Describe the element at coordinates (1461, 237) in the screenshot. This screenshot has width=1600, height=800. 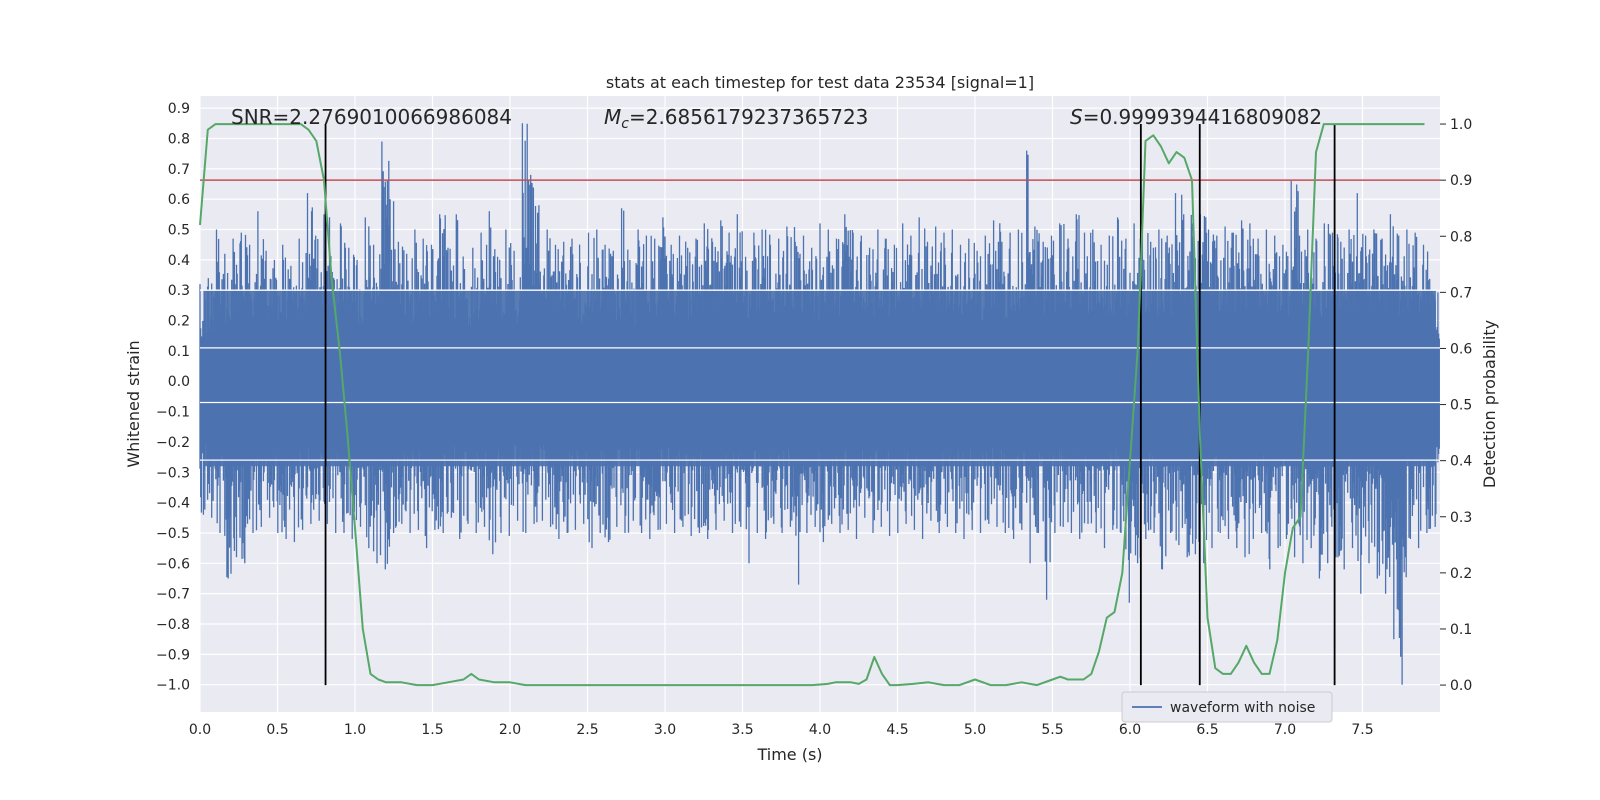
I see `y2-tick-label: 0.8` at that location.